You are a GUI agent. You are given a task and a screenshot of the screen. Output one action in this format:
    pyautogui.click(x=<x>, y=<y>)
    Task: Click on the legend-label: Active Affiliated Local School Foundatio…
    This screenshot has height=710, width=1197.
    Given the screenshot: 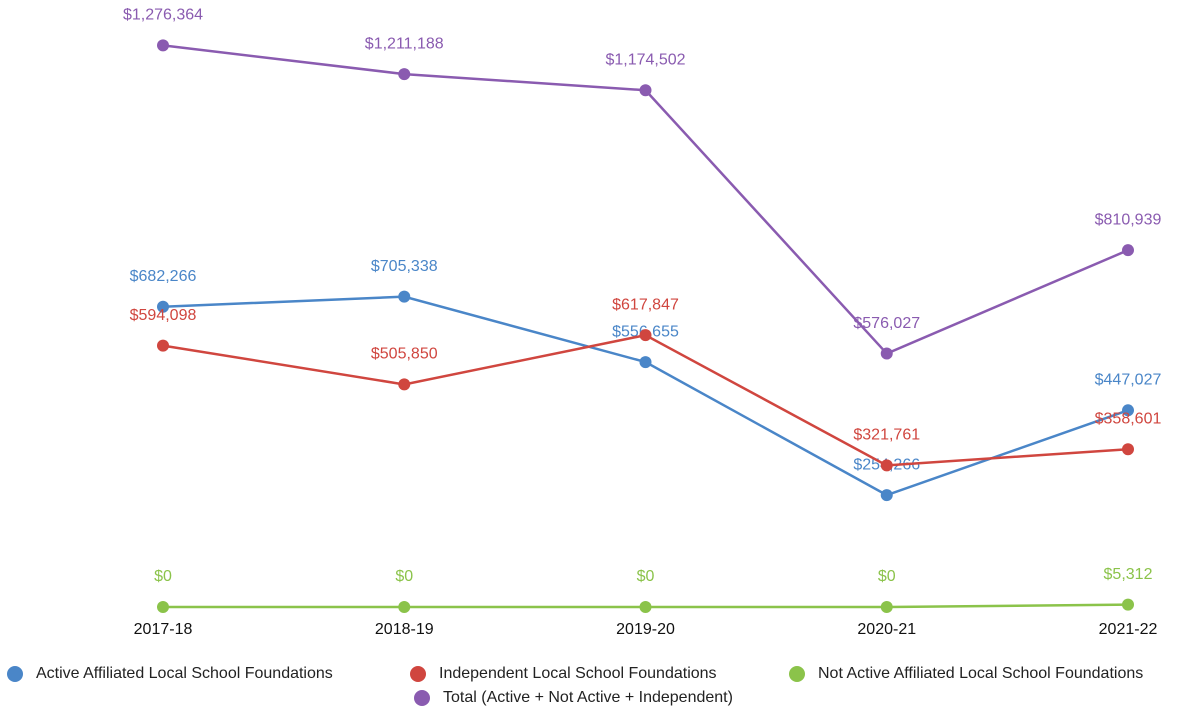 What is the action you would take?
    pyautogui.click(x=184, y=673)
    